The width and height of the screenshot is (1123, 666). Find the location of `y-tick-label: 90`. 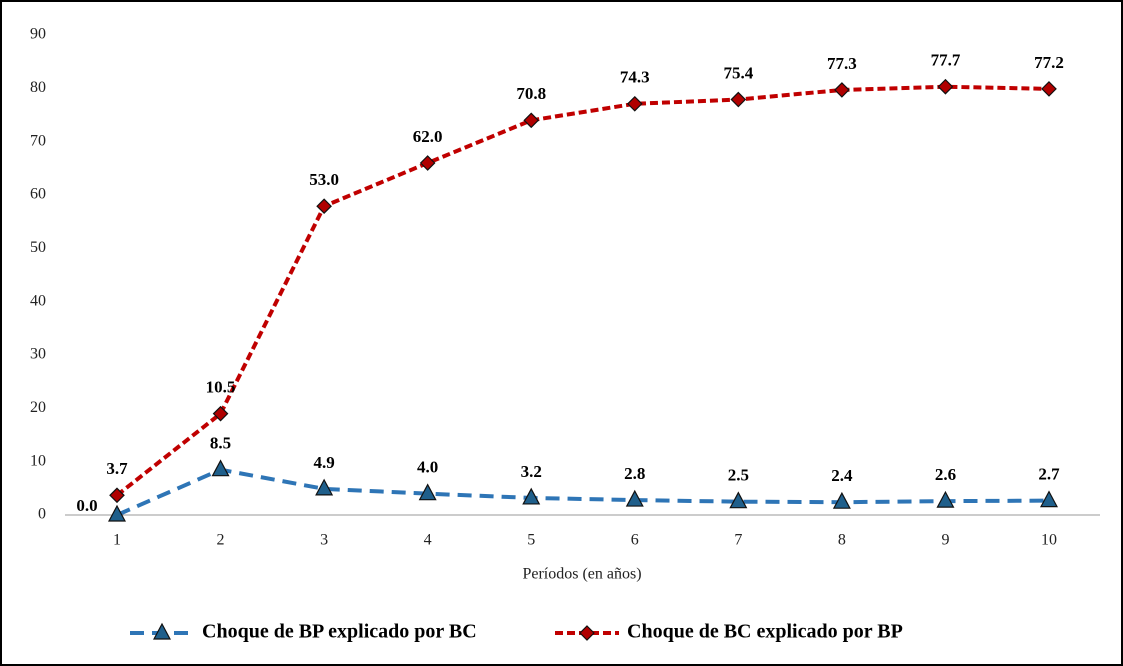

y-tick-label: 90 is located at coordinates (38, 34).